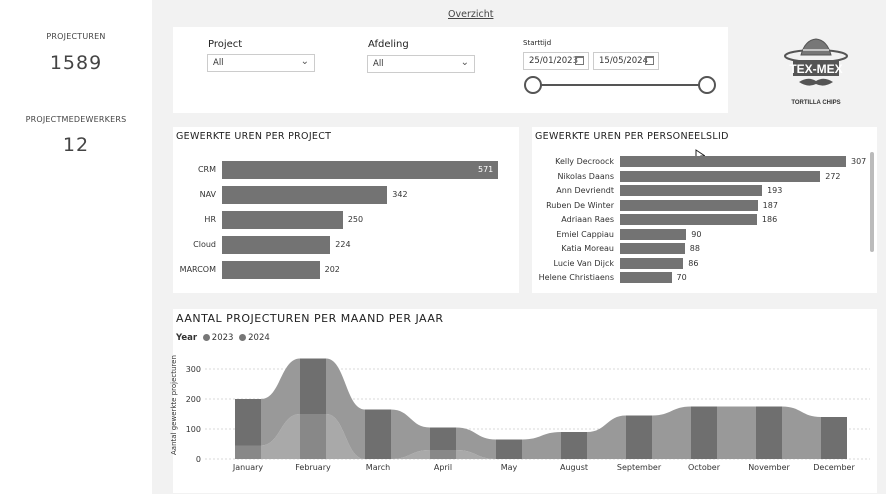  What do you see at coordinates (332, 269) in the screenshot?
I see `project-bar-value: 202` at bounding box center [332, 269].